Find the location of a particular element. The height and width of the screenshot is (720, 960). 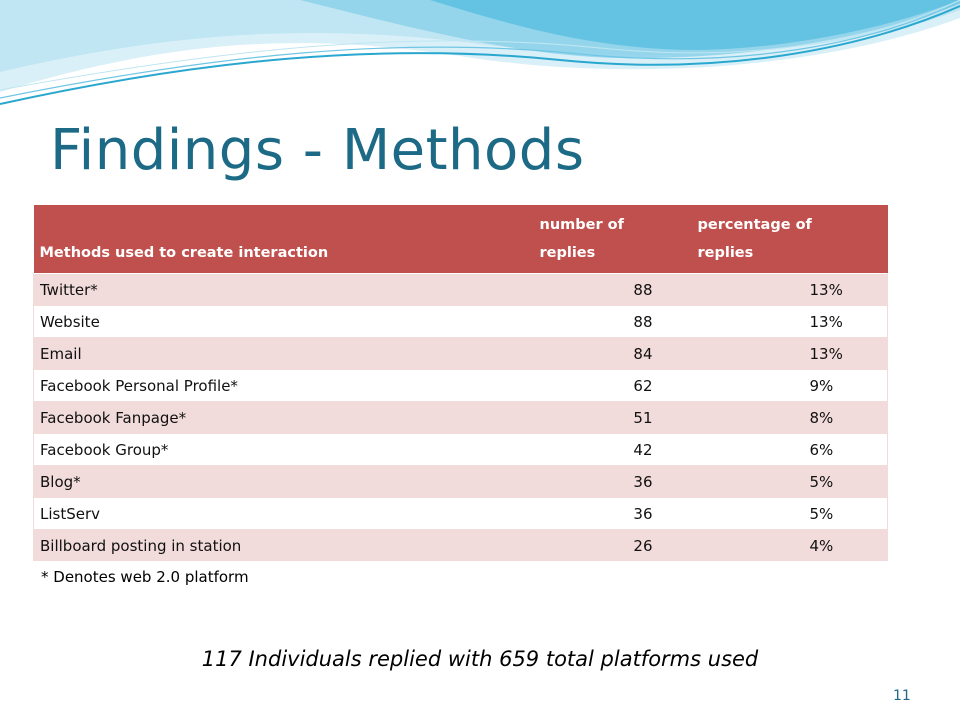

table-row: Twitter* 88 13% is located at coordinates (460, 289).